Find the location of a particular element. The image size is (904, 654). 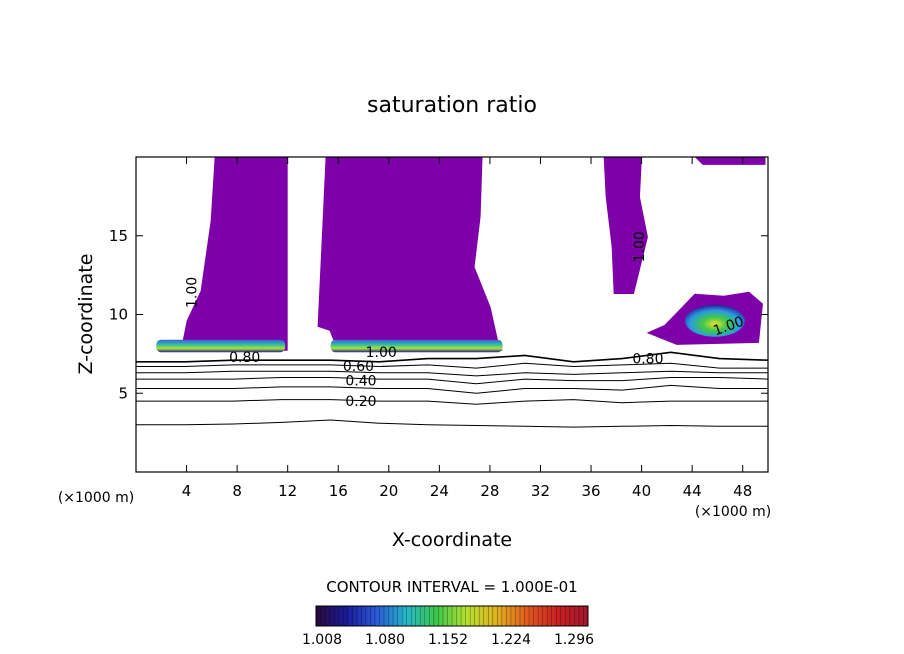

colorbar: 1.008 1.080 1.152 1.224 1.296 is located at coordinates (448, 626).